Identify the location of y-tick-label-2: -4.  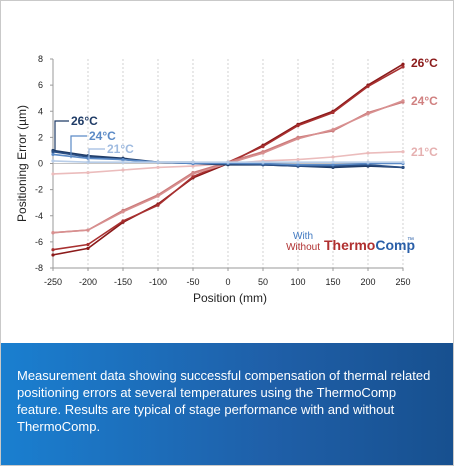
(39, 216).